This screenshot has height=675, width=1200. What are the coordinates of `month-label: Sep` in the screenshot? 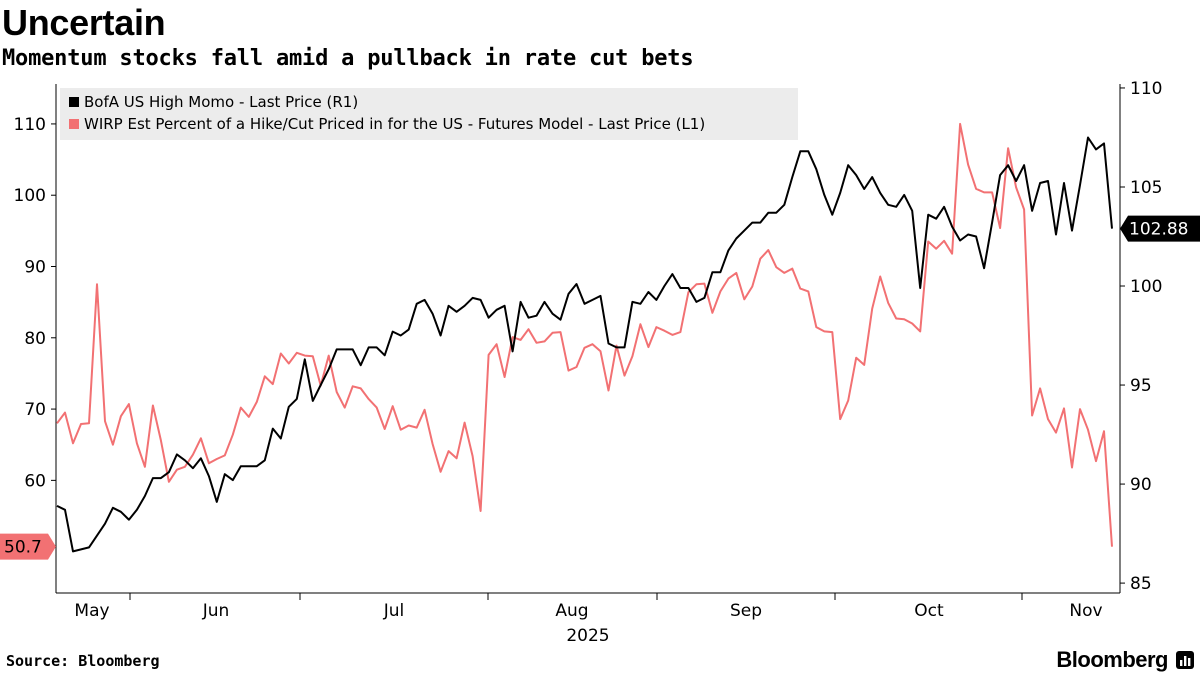 It's located at (746, 611).